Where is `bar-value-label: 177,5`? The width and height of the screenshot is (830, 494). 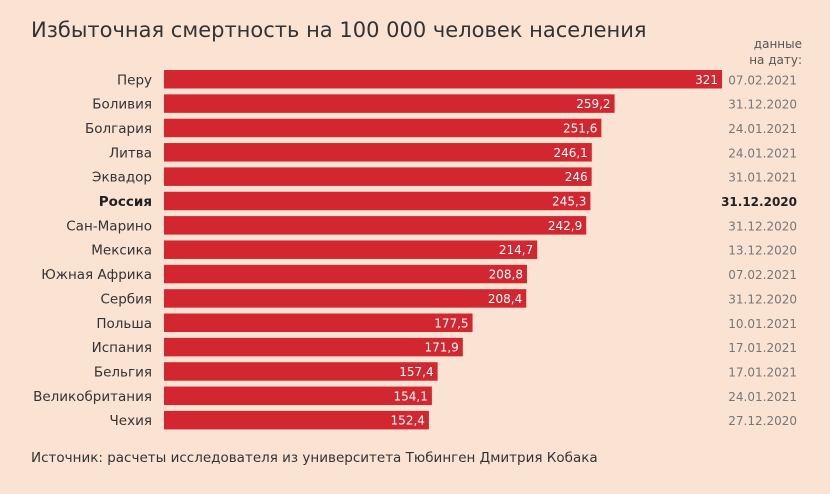
bar-value-label: 177,5 is located at coordinates (451, 323).